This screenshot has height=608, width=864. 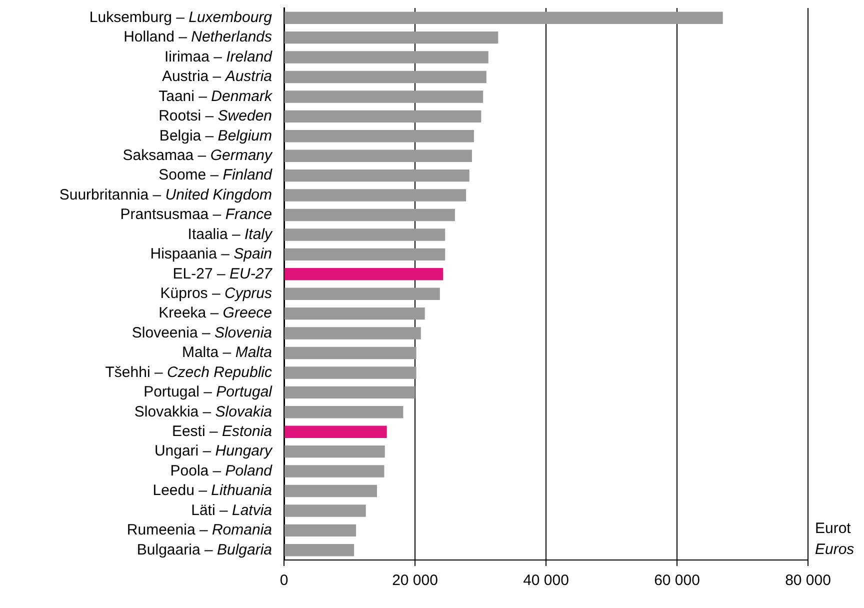 I want to click on y-tick-label: Tšehhi – Czech Republic, so click(x=188, y=372).